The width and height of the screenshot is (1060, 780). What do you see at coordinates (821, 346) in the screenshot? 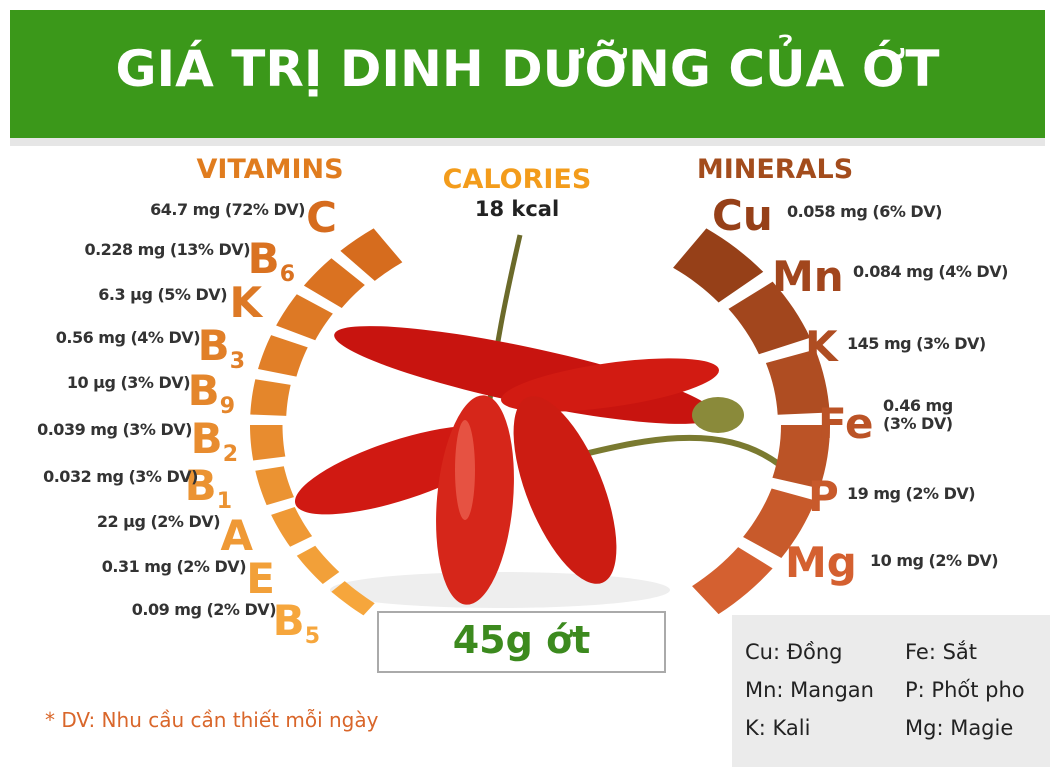
I see `mineral-symbol: K` at bounding box center [821, 346].